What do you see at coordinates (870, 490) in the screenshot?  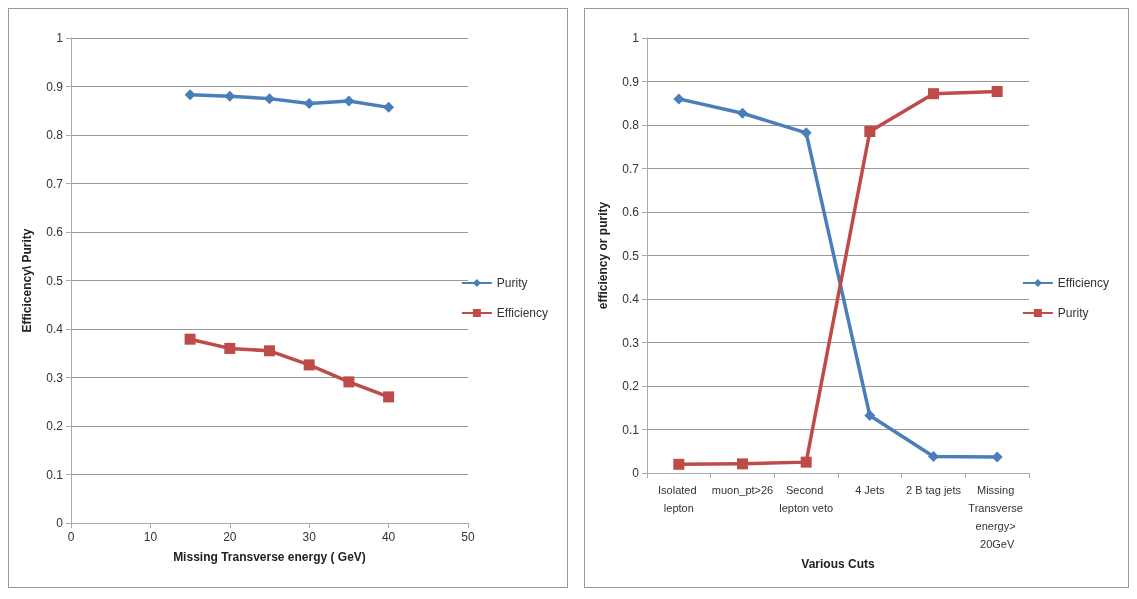 I see `x-tick-label: 4 Jets` at bounding box center [870, 490].